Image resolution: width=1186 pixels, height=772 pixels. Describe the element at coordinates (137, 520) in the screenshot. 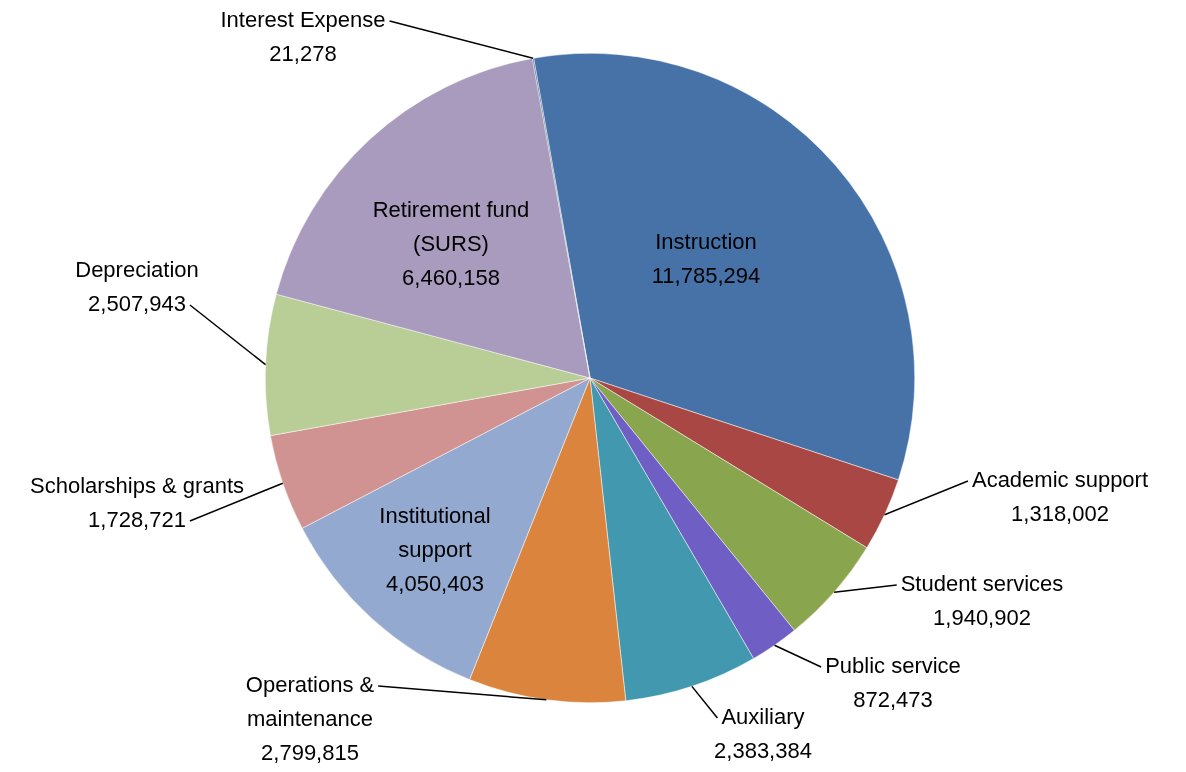

I see `data-label: 1,728,721` at that location.